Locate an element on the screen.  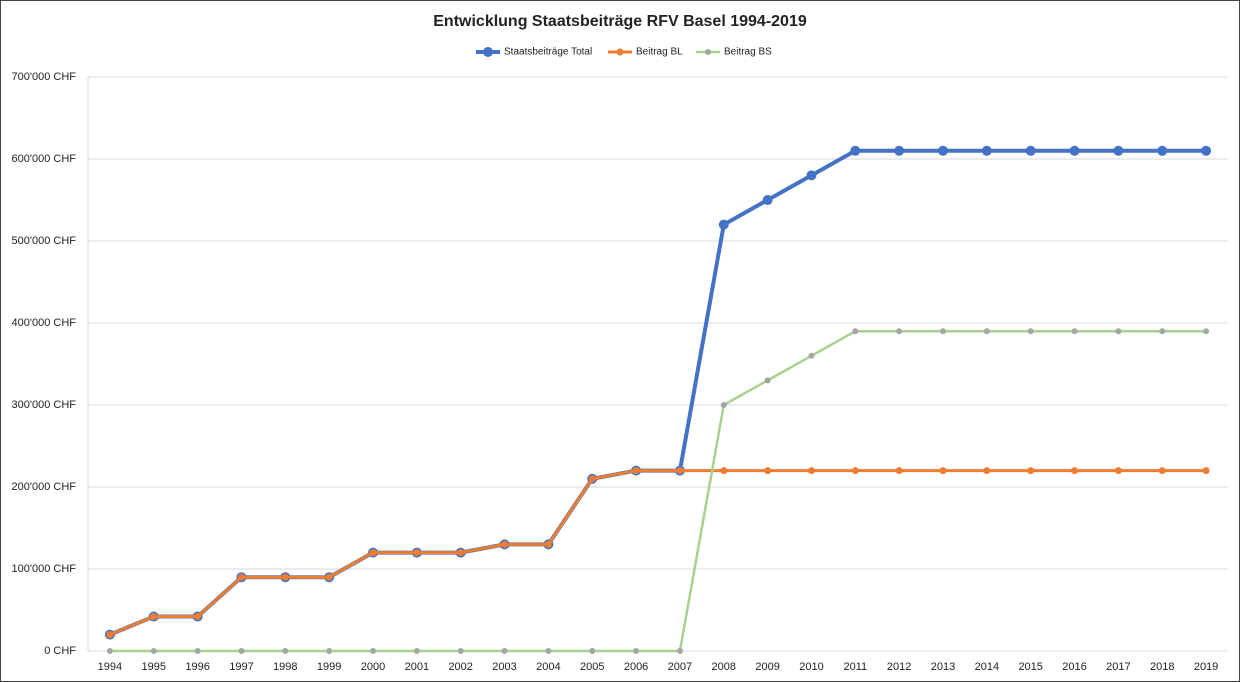
x-tick-label: 2000 is located at coordinates (373, 667).